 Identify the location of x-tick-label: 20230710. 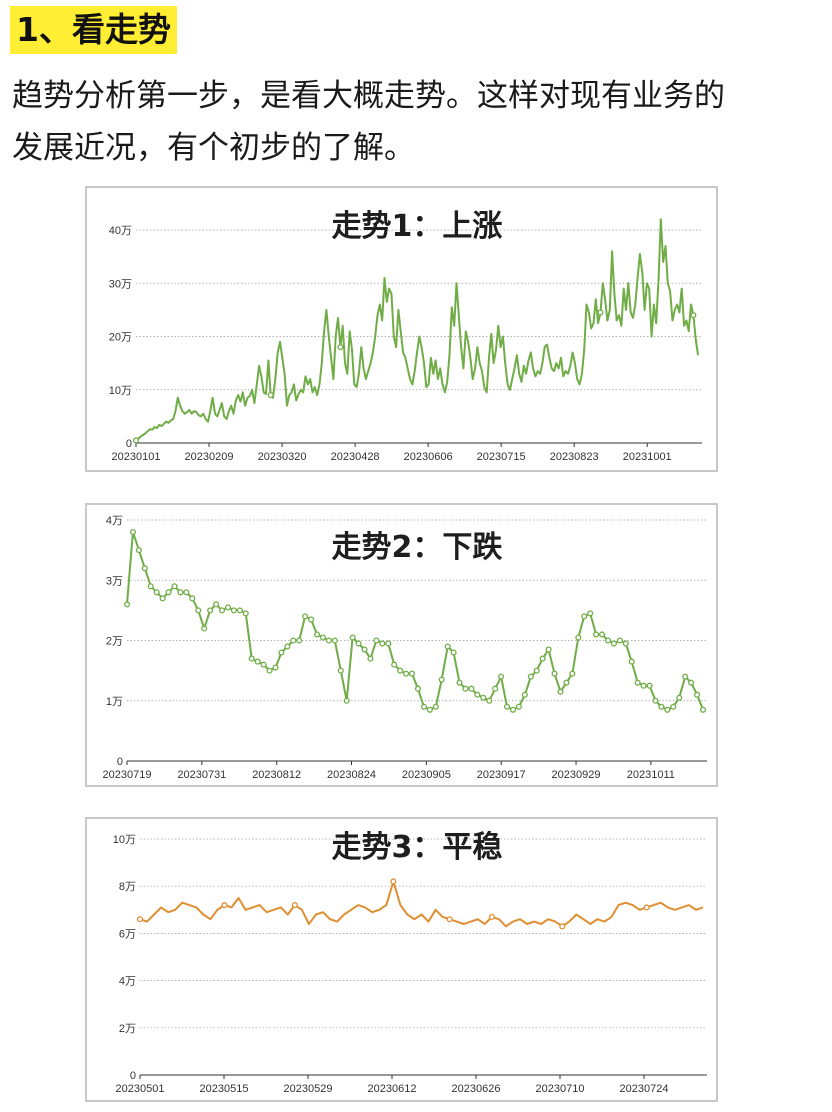
(560, 1089).